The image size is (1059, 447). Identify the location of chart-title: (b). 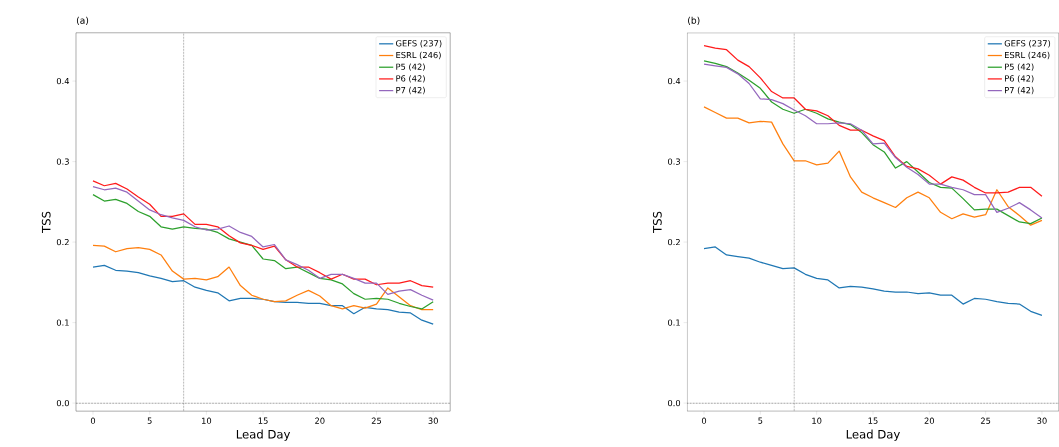
(694, 20).